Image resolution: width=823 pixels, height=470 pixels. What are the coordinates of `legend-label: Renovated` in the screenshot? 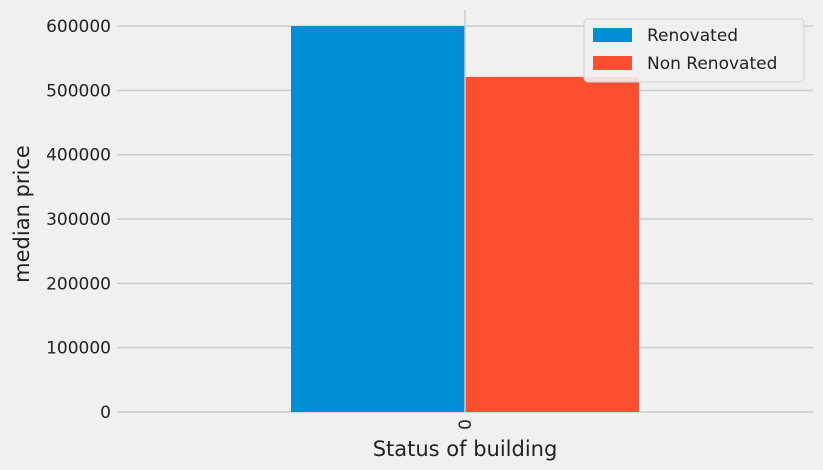 It's located at (692, 36).